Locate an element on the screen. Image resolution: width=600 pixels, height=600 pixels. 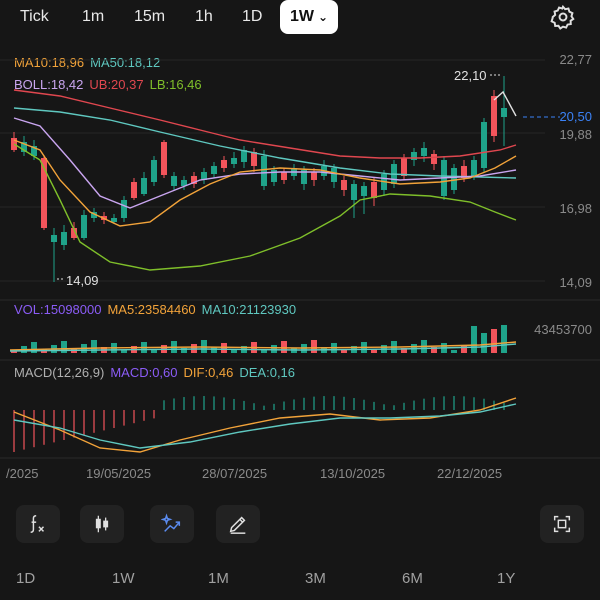
gear-icon is located at coordinates (563, 17).